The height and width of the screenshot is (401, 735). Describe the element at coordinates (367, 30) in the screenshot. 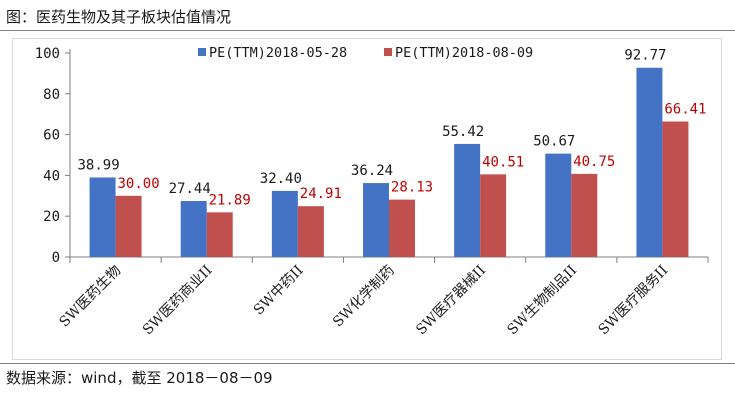

I see `title-divider` at that location.